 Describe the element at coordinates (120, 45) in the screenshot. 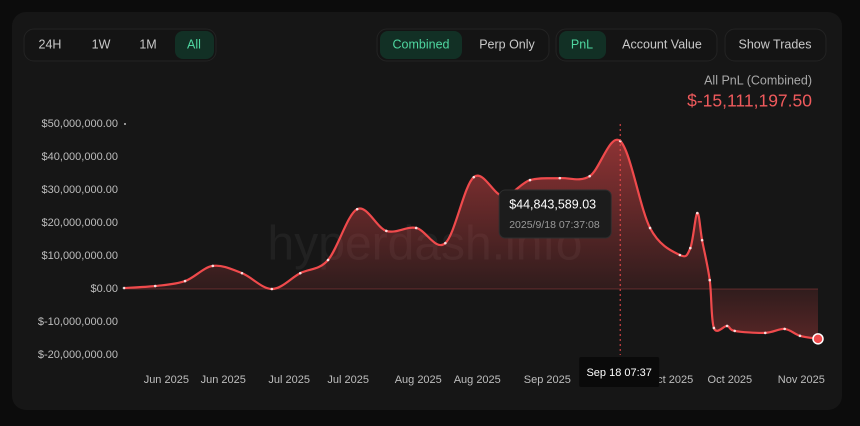

I see `range-group` at that location.